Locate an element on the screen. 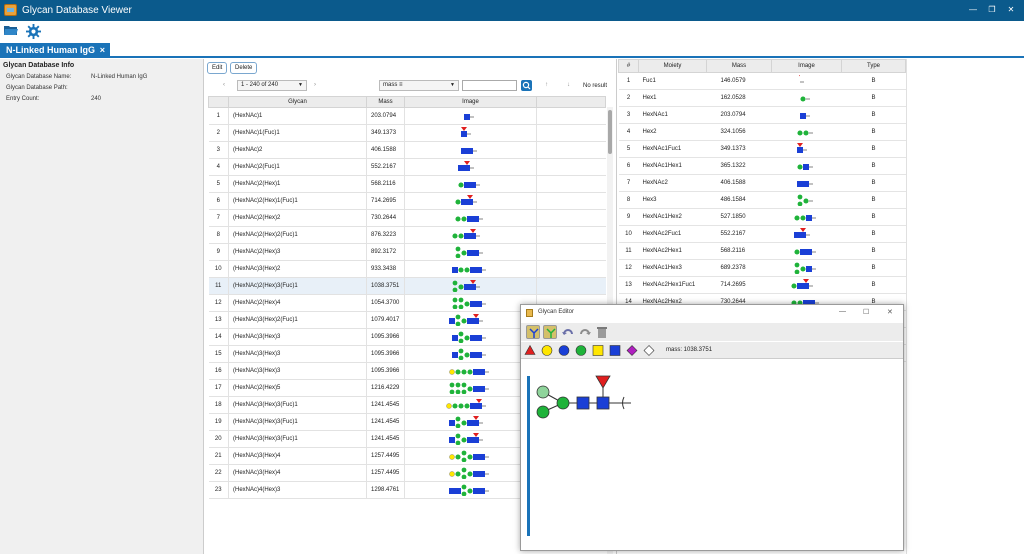 The width and height of the screenshot is (1024, 554). row-index: 17 is located at coordinates (218, 388).